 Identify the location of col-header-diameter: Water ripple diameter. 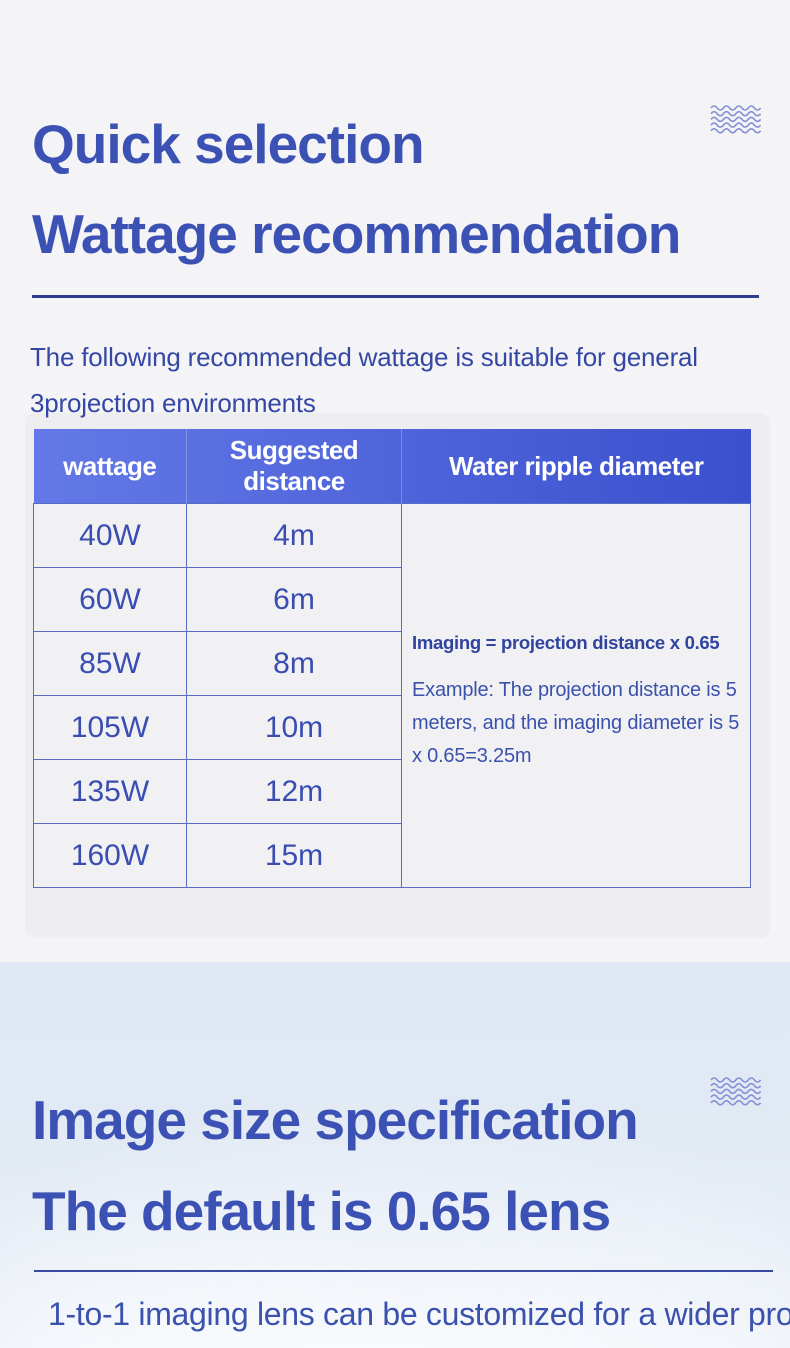
(576, 466).